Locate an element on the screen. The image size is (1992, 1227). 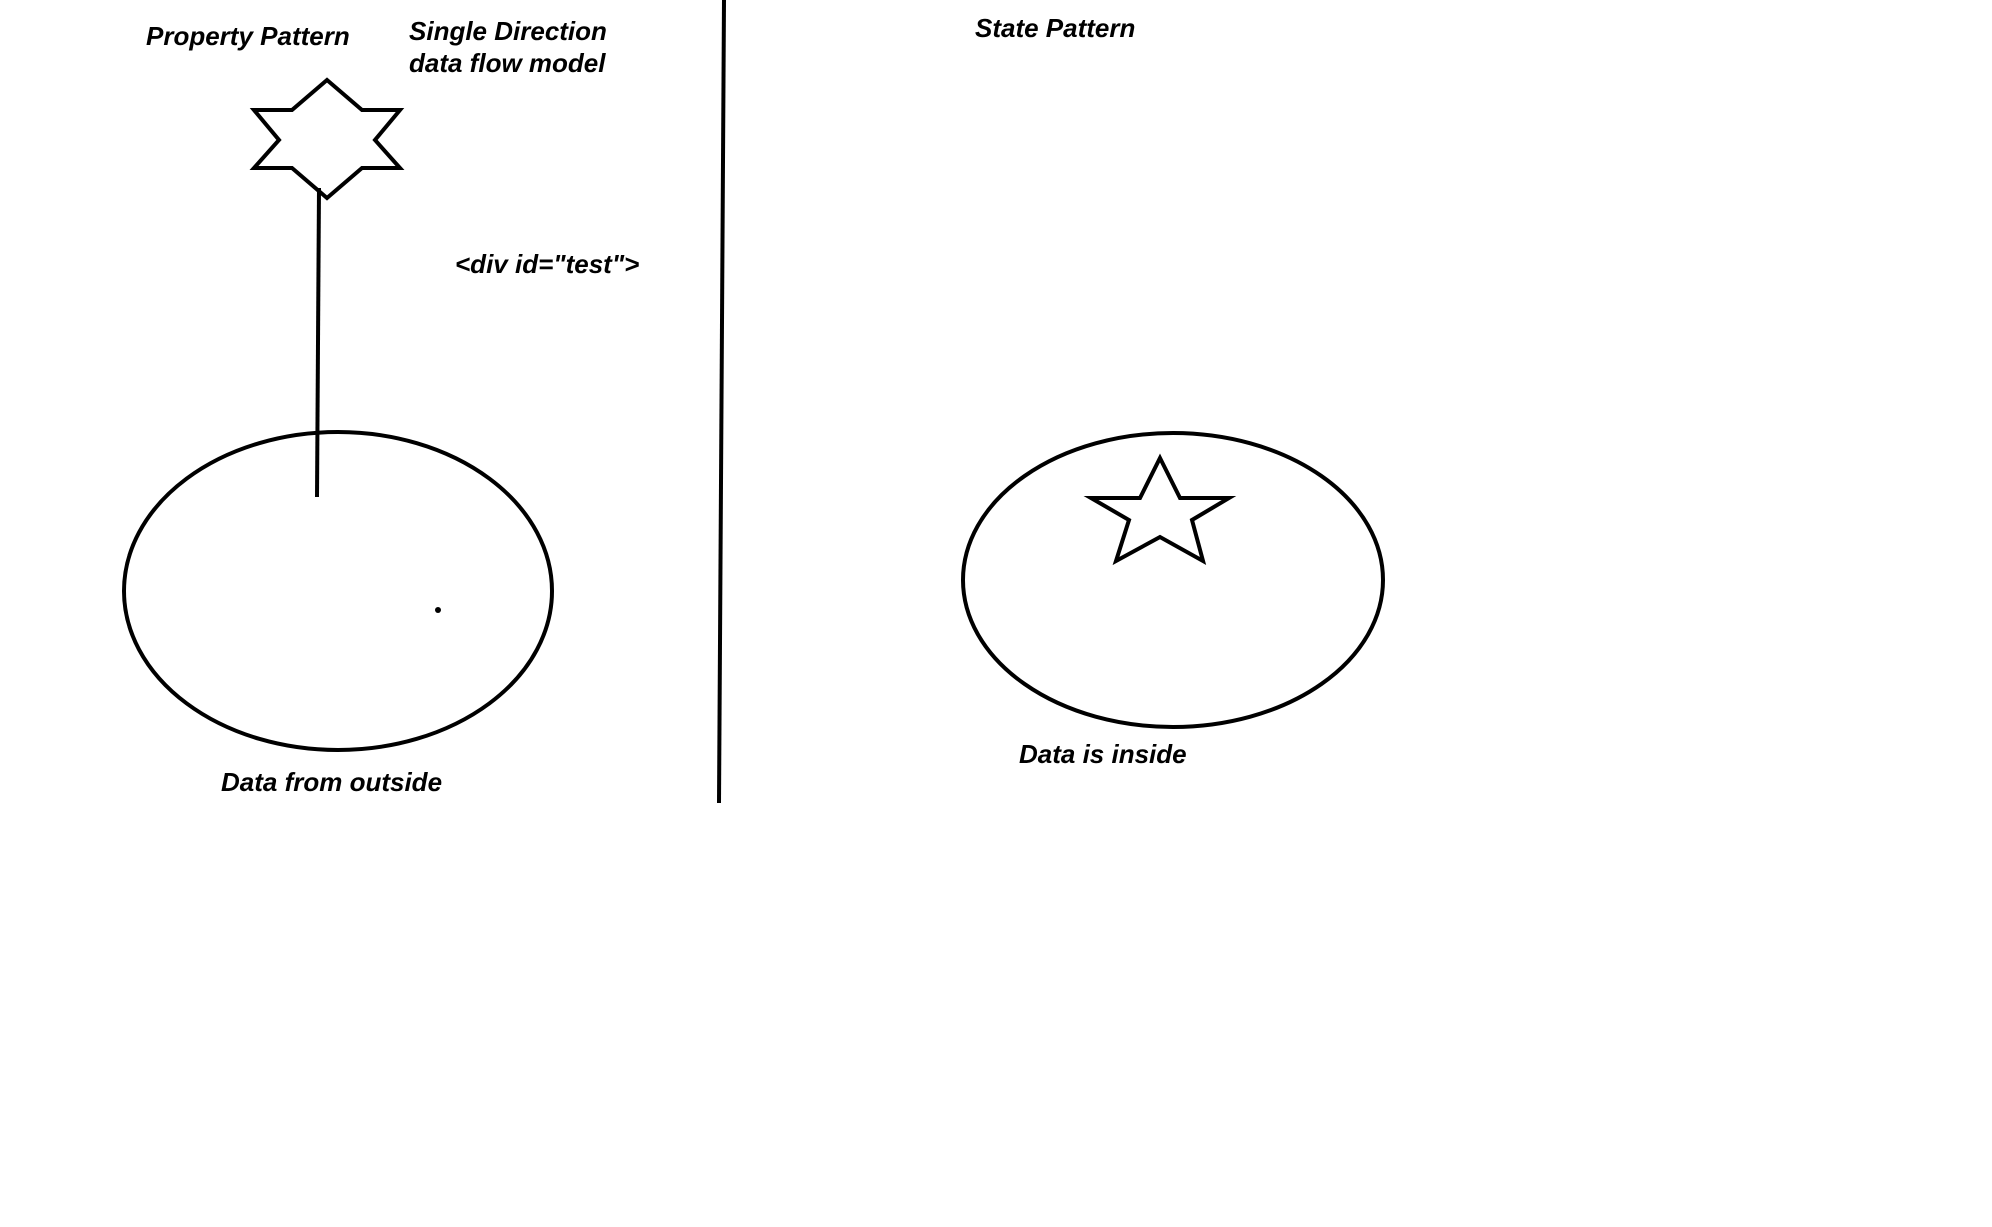
panel-divider is located at coordinates (721, 402).